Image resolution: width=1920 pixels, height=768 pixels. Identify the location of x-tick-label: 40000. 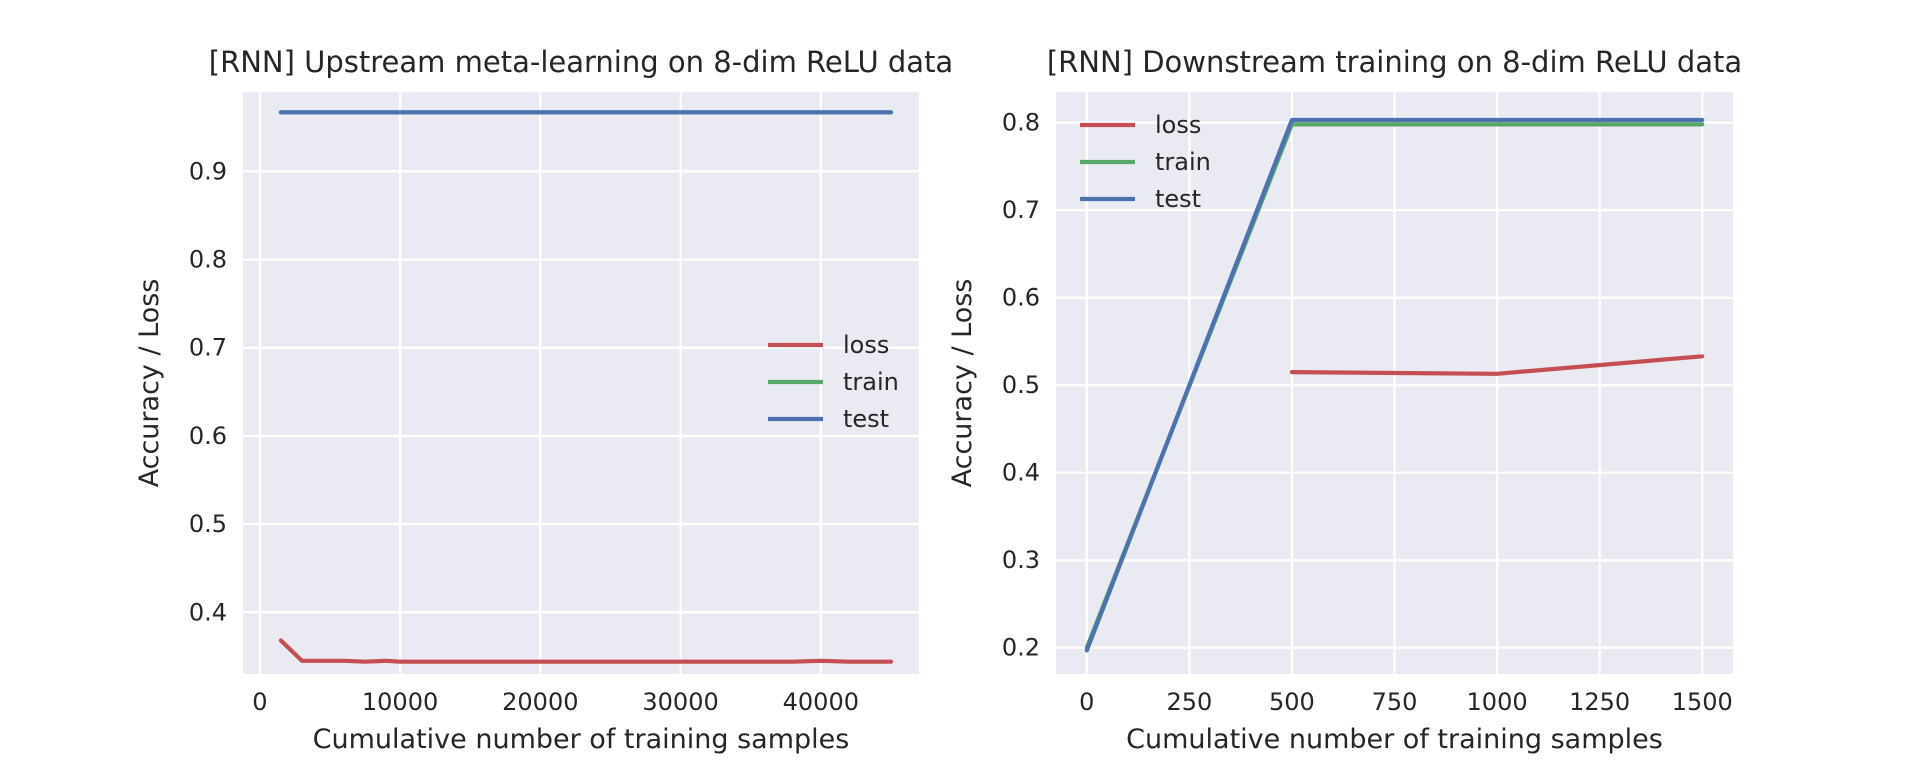
(821, 702).